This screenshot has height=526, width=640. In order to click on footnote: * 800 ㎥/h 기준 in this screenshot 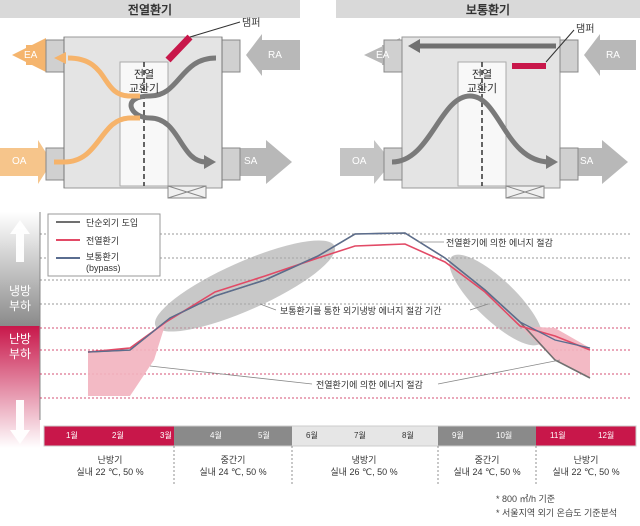, I will do `click(526, 499)`.